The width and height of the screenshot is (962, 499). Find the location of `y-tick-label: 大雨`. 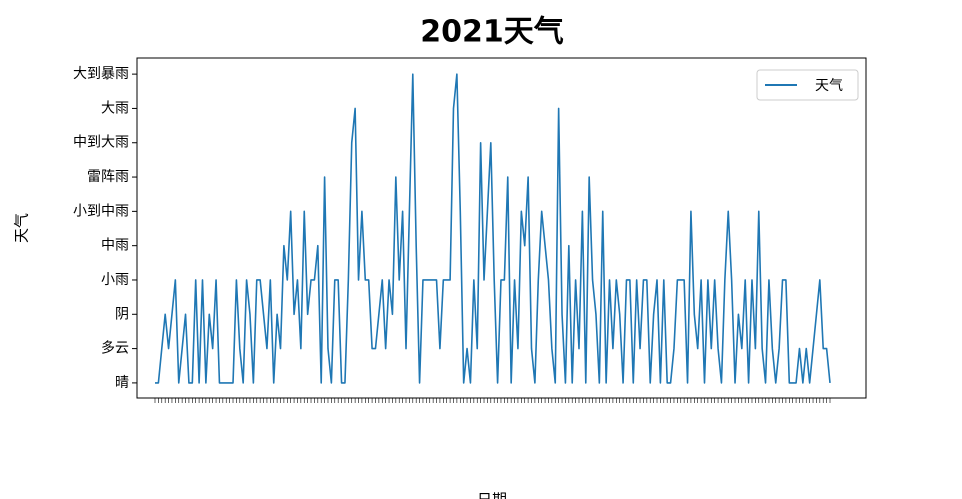

y-tick-label: 大雨 is located at coordinates (115, 108).